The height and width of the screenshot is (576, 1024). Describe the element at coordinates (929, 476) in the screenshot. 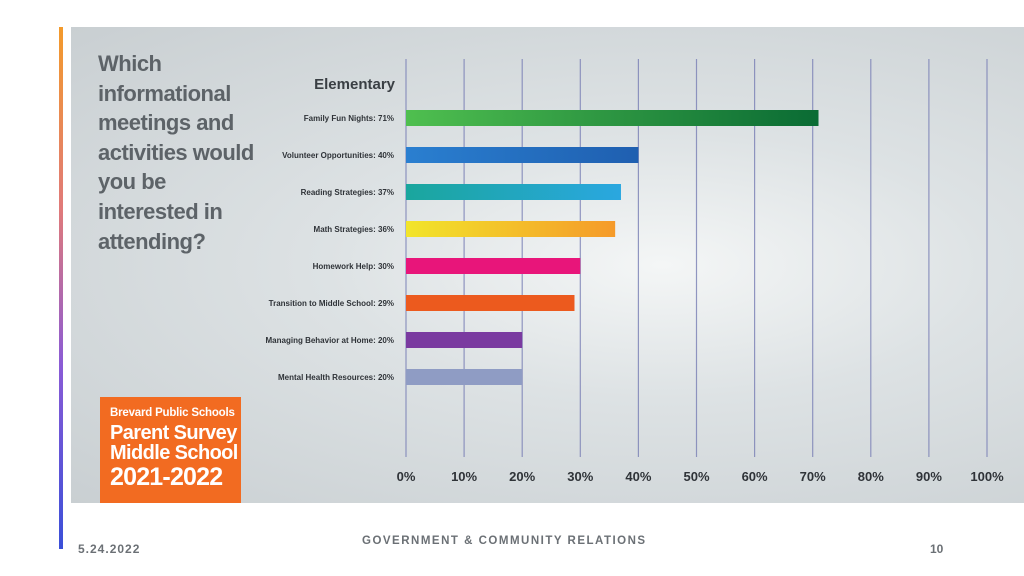

I see `x-tick-label: 90%` at that location.